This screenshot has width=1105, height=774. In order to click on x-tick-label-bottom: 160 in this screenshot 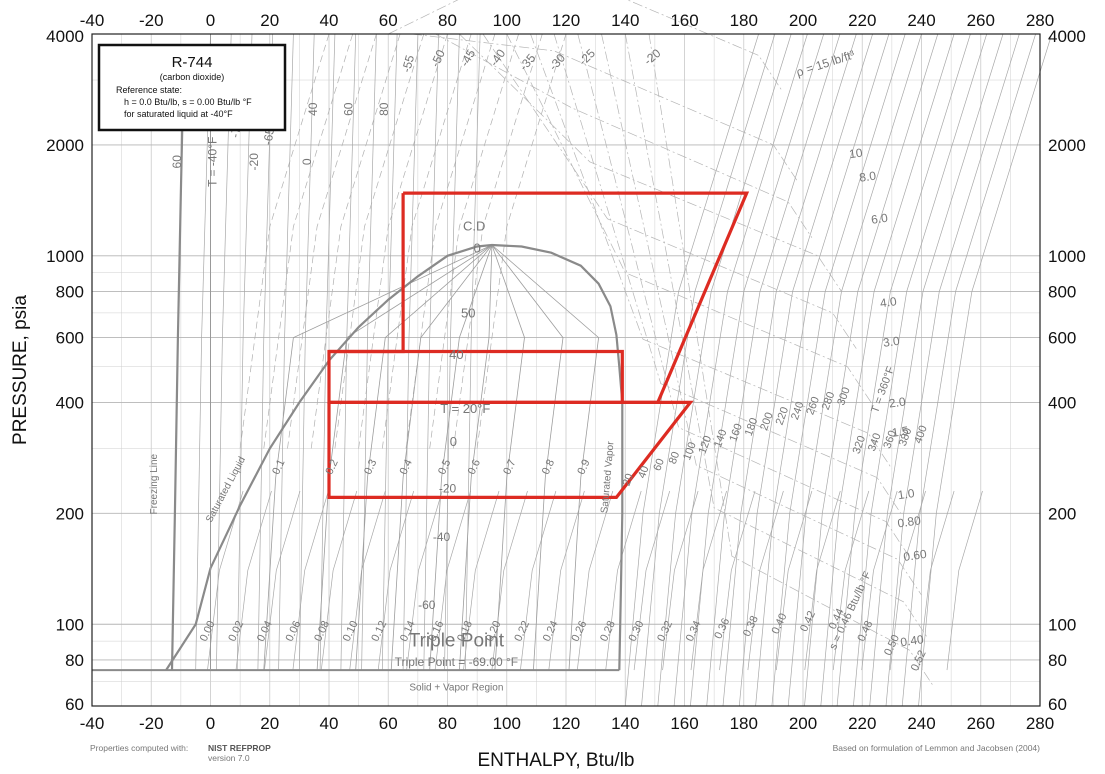, I will do `click(684, 723)`.